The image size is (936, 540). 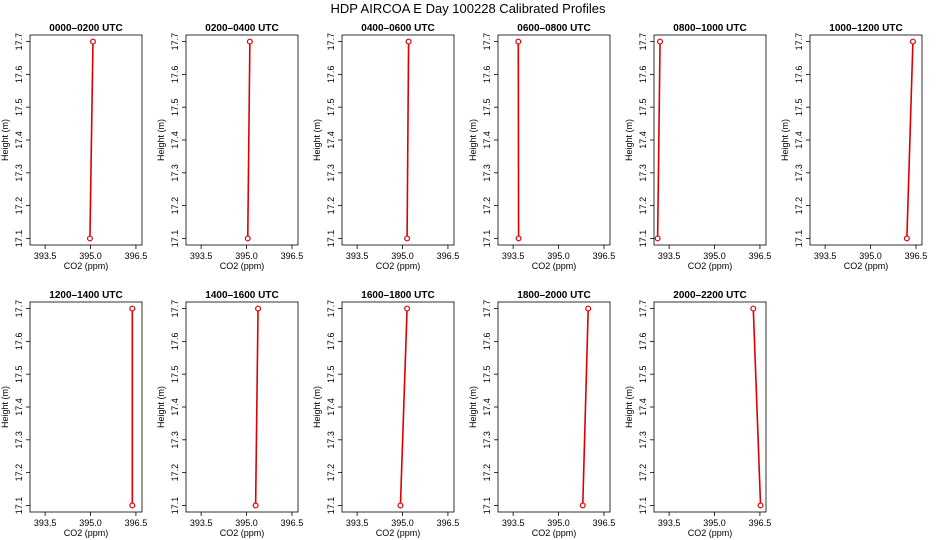 What do you see at coordinates (241, 28) in the screenshot?
I see `panel-title: 0200–0400 UTC` at bounding box center [241, 28].